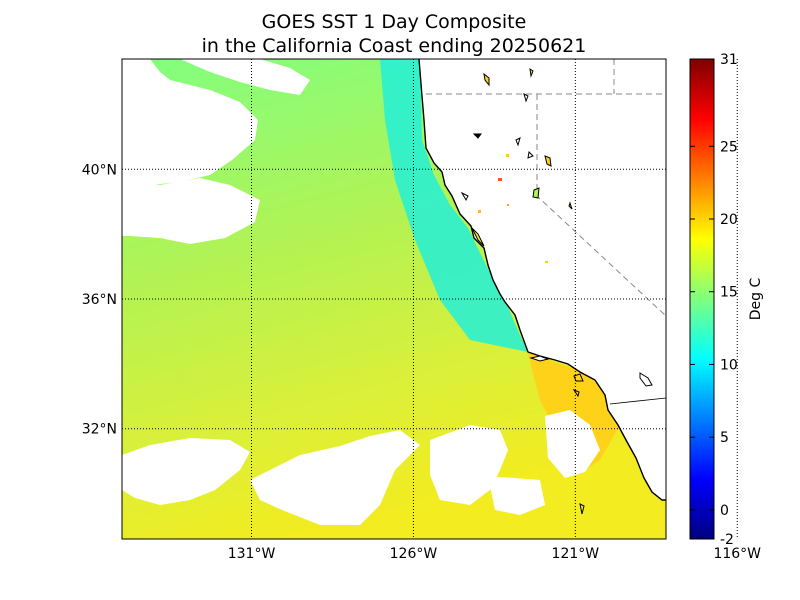 This screenshot has width=800, height=600. What do you see at coordinates (513, 208) in the screenshot?
I see `small-warm-patches` at bounding box center [513, 208].